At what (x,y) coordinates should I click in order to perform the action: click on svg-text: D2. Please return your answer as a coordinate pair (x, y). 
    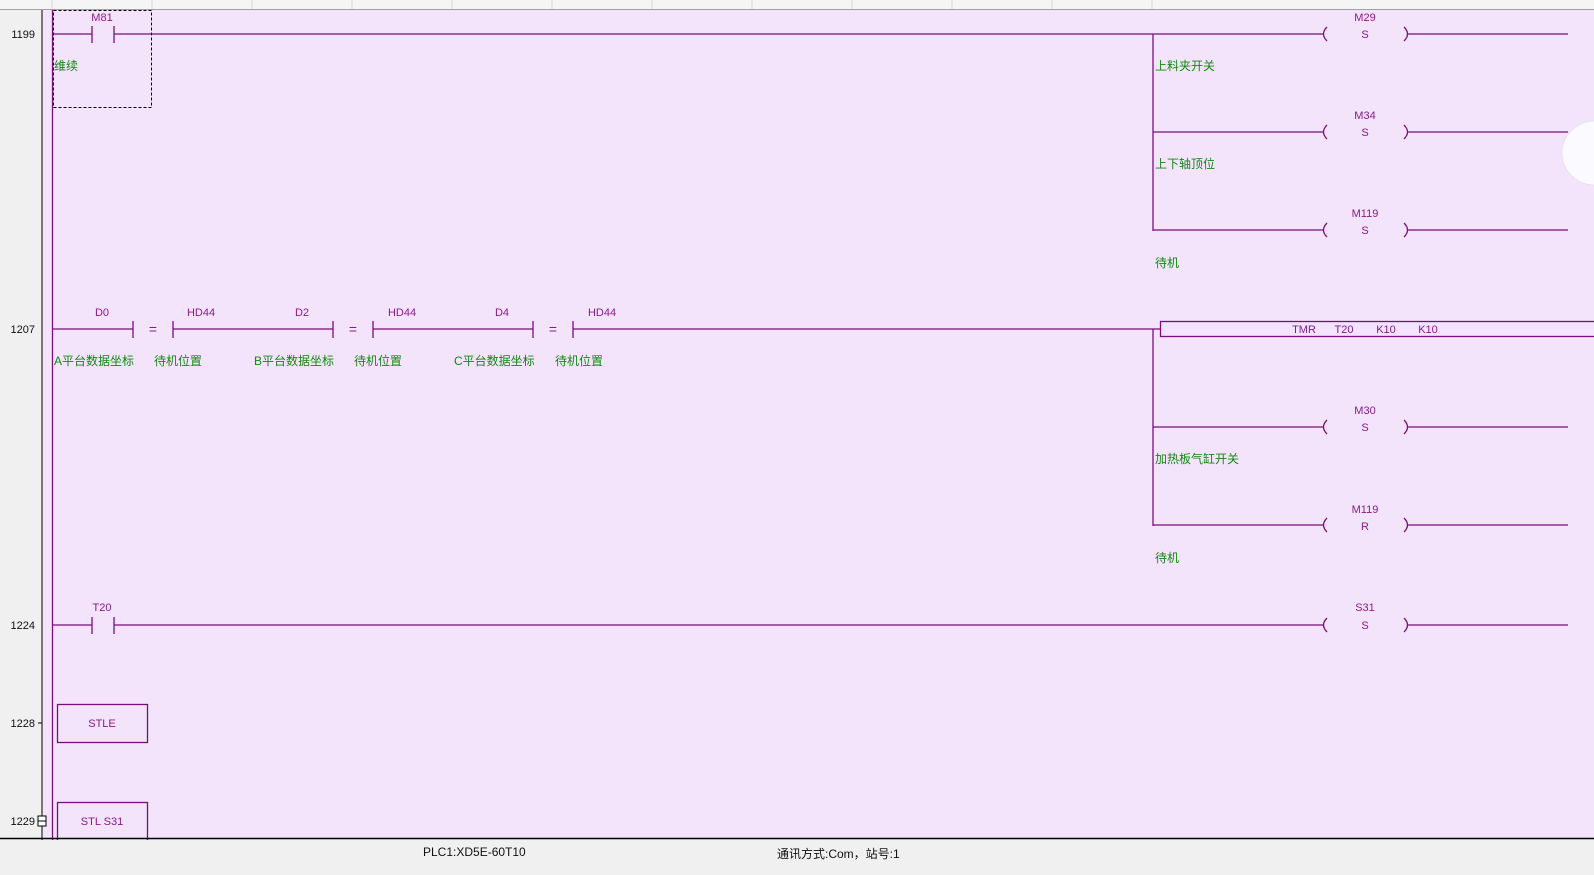
    Looking at the image, I should click on (302, 313).